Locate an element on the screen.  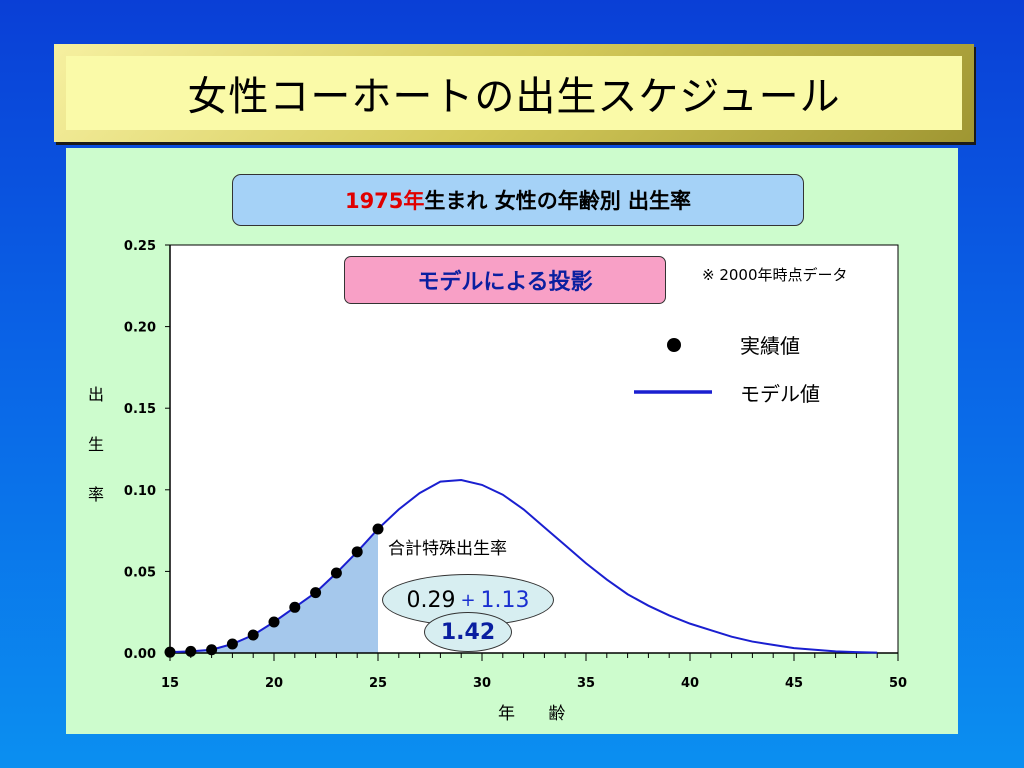
title-banner: 女性コーホートの出生スケジュール is located at coordinates (514, 93).